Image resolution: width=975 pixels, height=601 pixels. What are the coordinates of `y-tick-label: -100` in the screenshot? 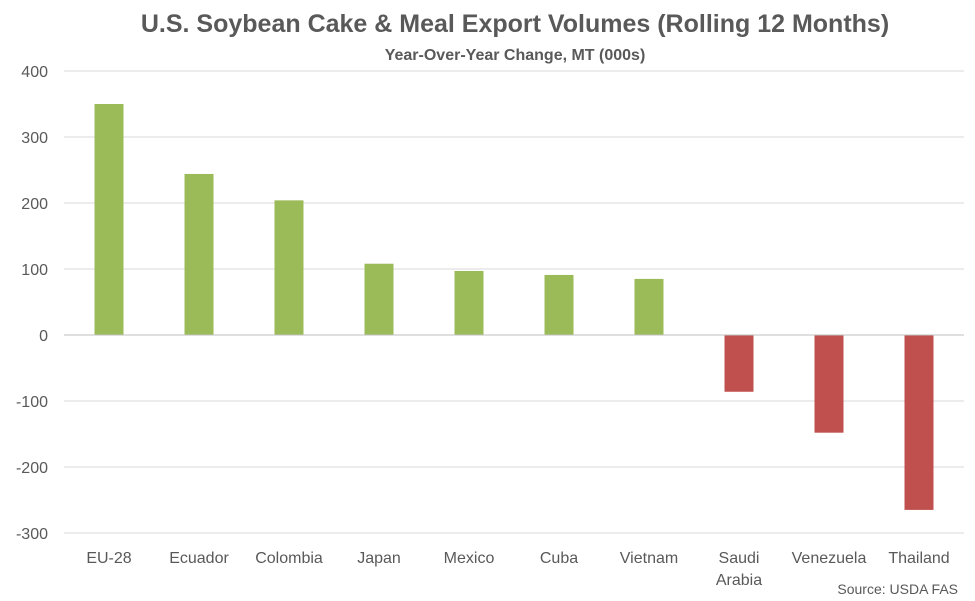 It's located at (32, 402).